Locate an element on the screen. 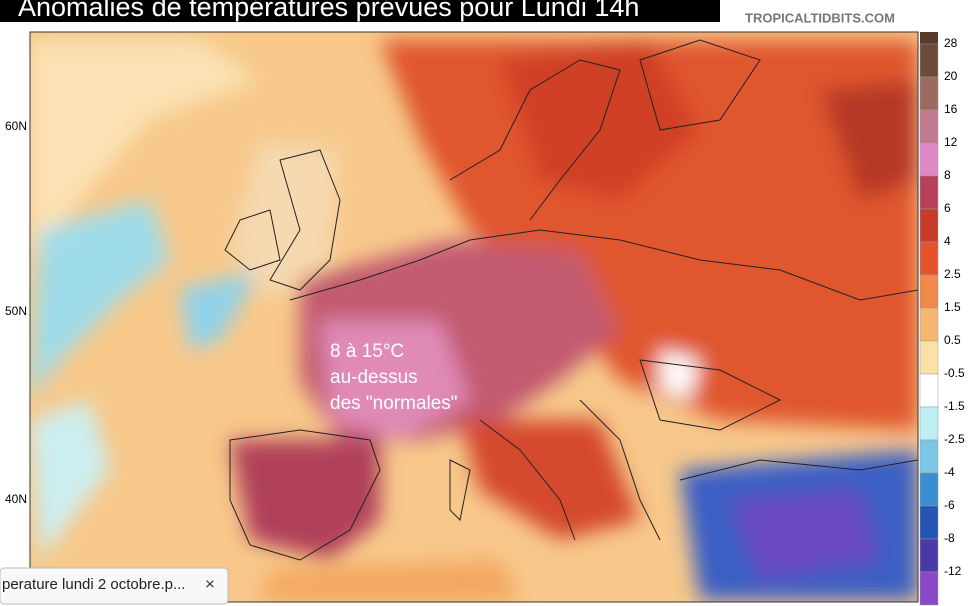  colorbar-label: 6 is located at coordinates (947, 208).